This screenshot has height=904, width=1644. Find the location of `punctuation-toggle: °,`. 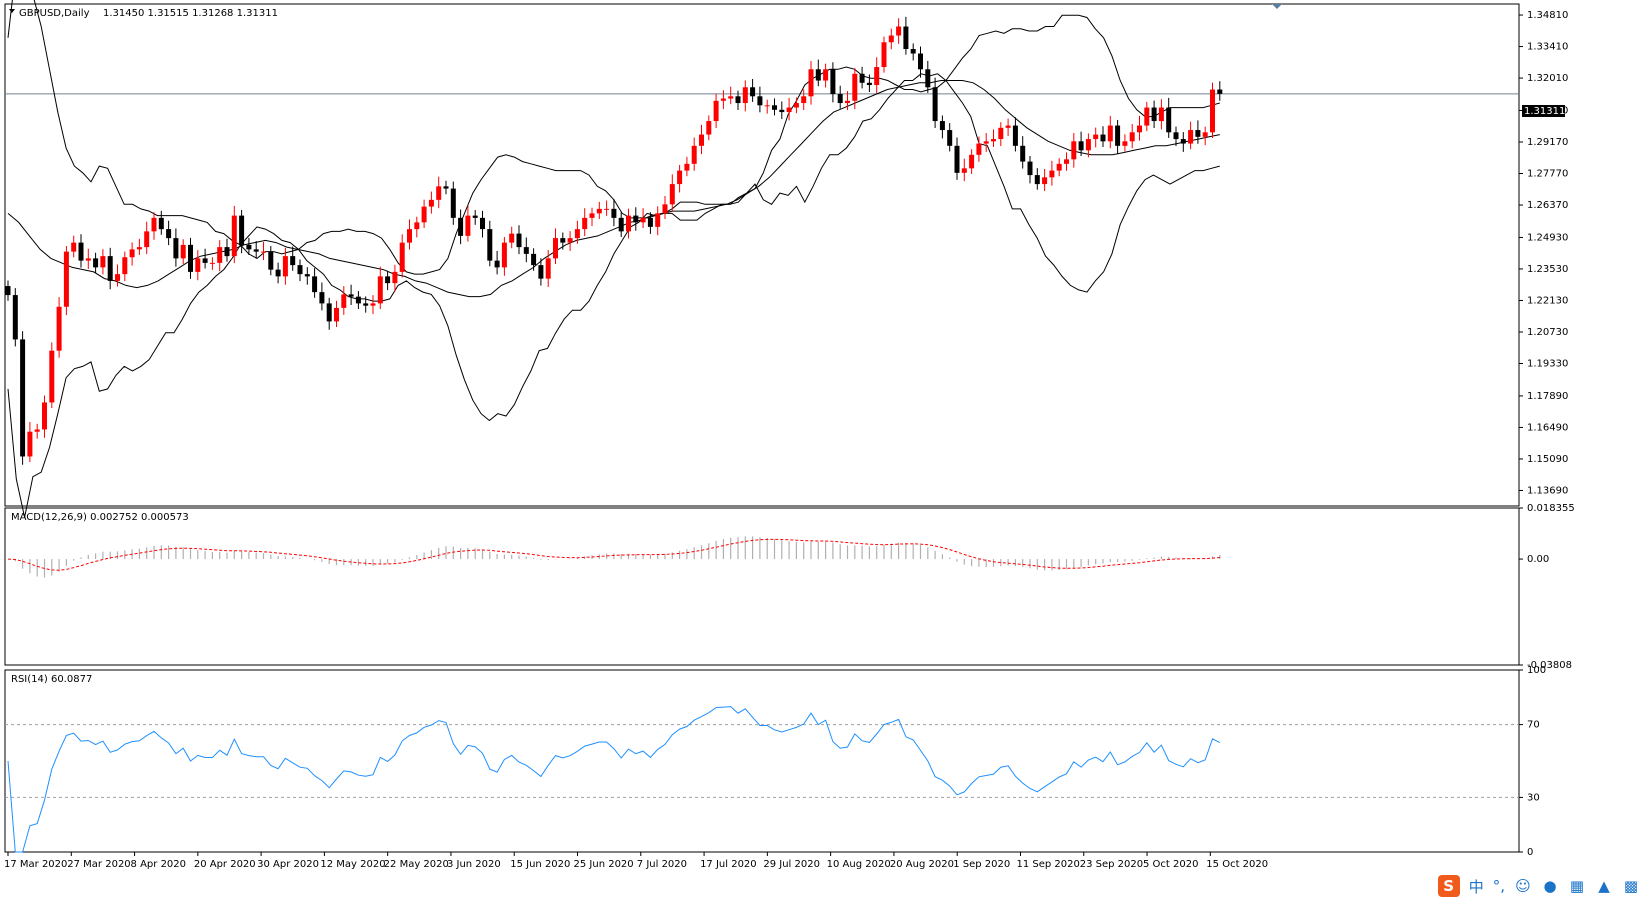

punctuation-toggle: °, is located at coordinates (1498, 886).